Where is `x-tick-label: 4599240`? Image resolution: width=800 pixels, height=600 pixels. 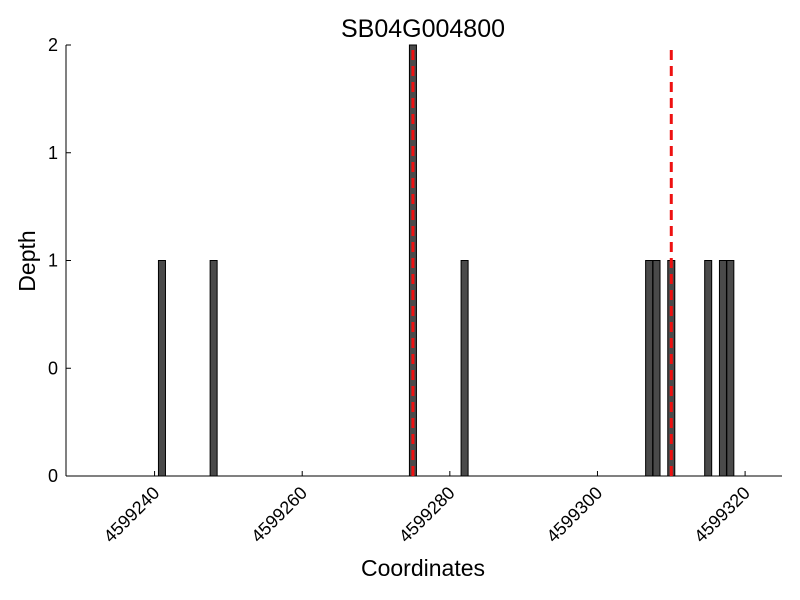 x-tick-label: 4599240 is located at coordinates (132, 515).